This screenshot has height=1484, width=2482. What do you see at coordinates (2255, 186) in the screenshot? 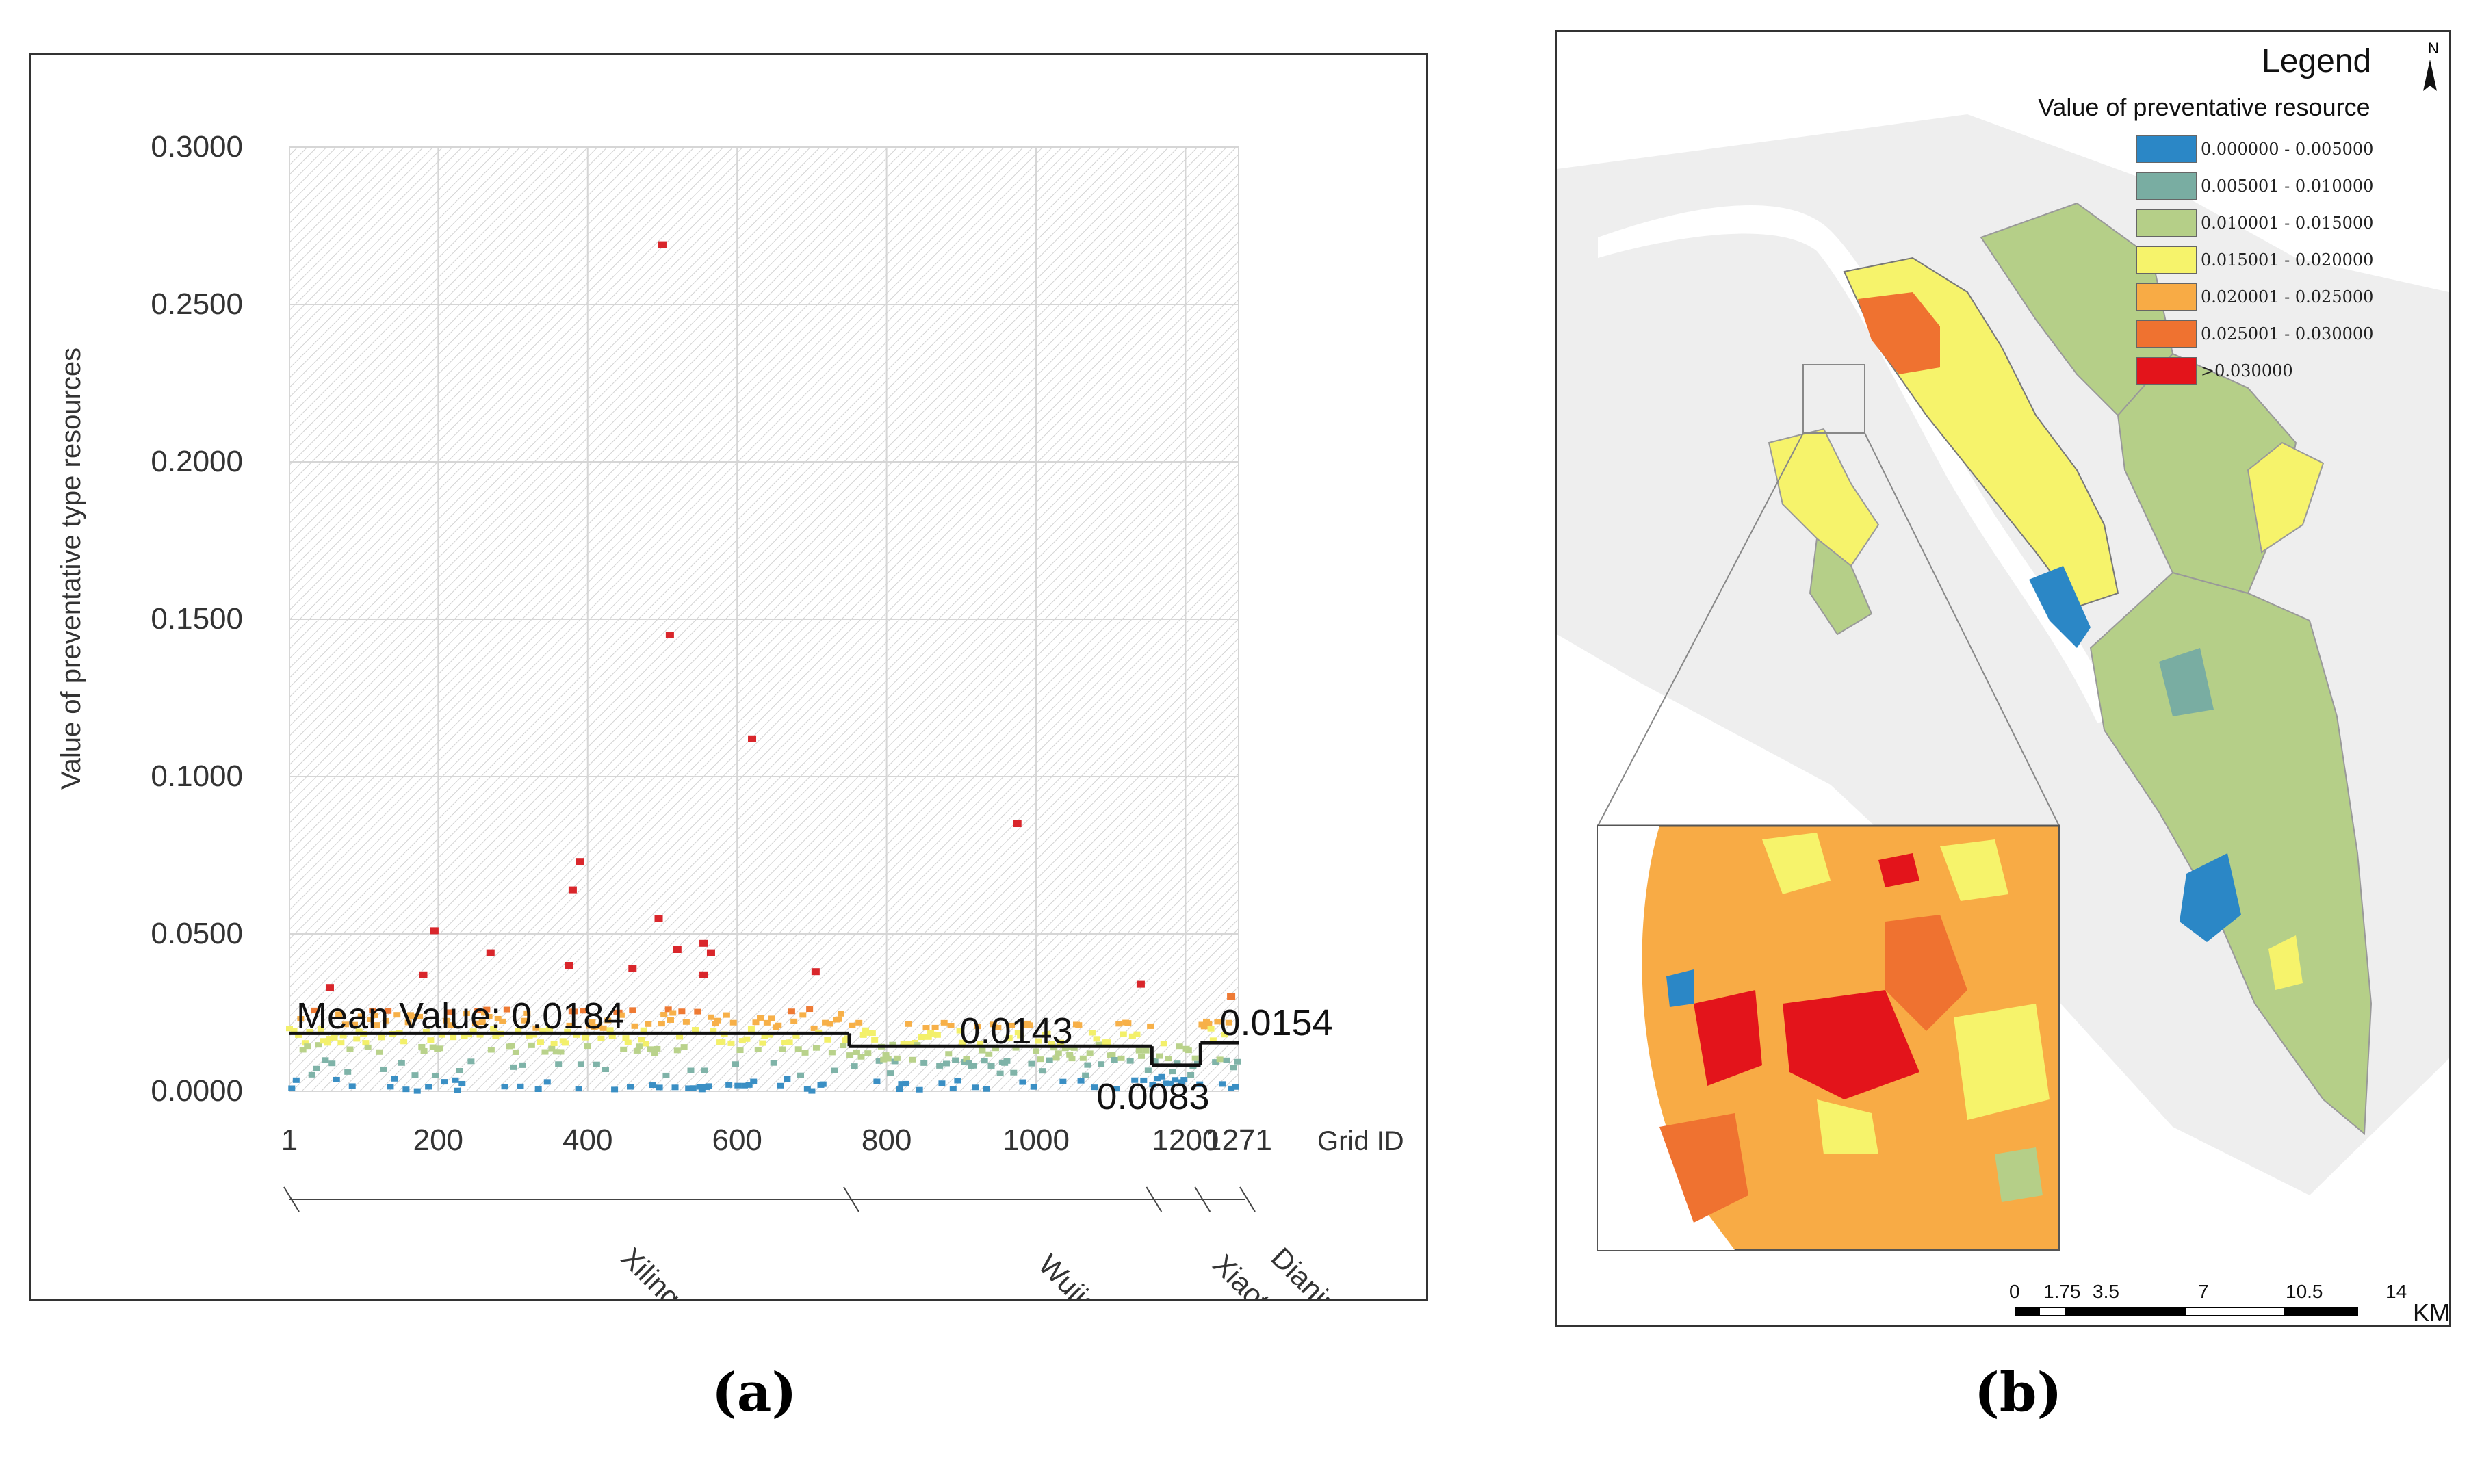
I see `legend-item: 0.005001 - 0.010000` at bounding box center [2255, 186].